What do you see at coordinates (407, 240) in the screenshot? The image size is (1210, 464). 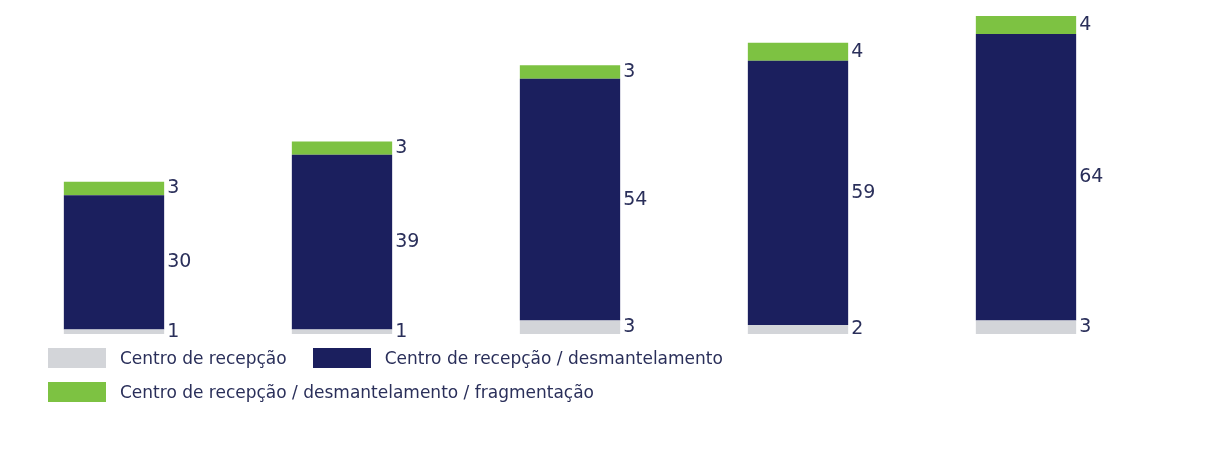 I see `data-label: 39` at bounding box center [407, 240].